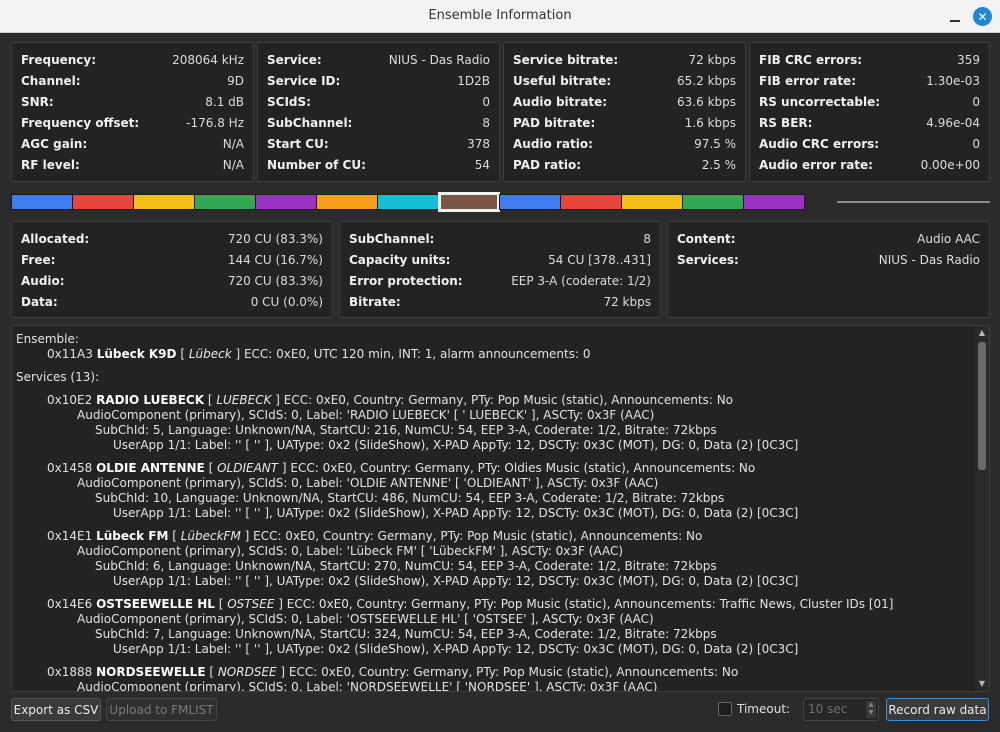 This screenshot has height=732, width=1000. Describe the element at coordinates (70, 672) in the screenshot. I see `service-id: 0x1888` at that location.